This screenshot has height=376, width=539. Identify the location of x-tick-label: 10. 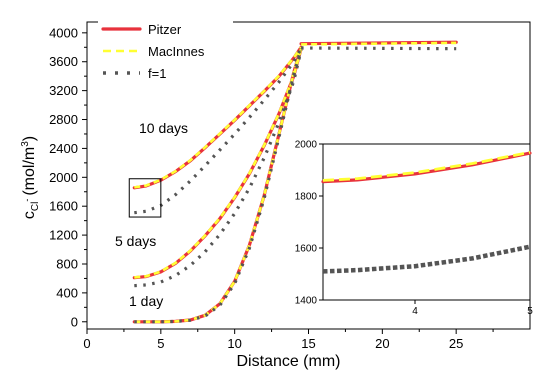
(234, 343).